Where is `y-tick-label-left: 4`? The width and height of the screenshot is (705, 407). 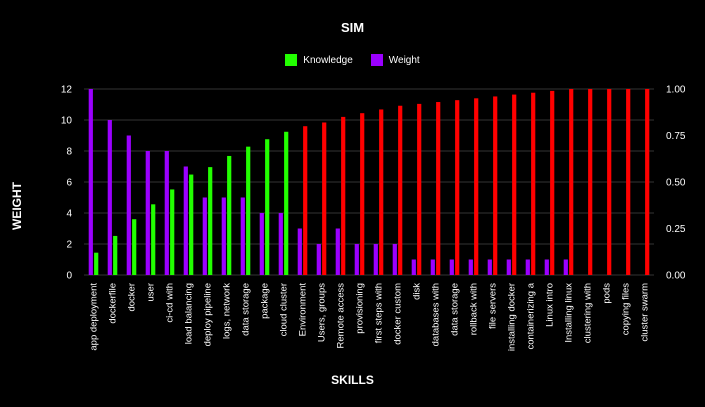 y-tick-label-left: 4 is located at coordinates (69, 214).